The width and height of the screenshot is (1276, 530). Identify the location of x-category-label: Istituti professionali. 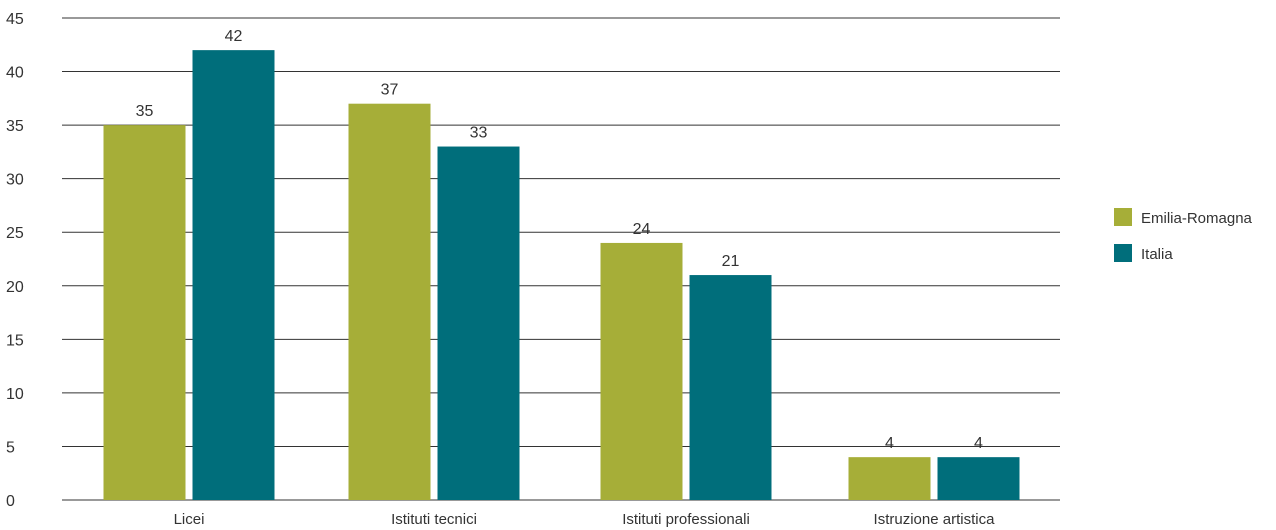
(686, 519).